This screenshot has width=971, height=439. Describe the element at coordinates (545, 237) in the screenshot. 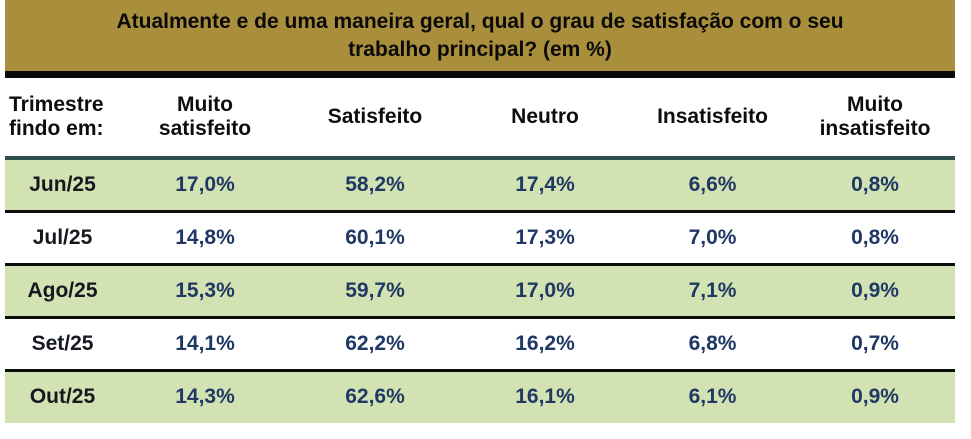

I see `value-cell: 17,3%` at that location.